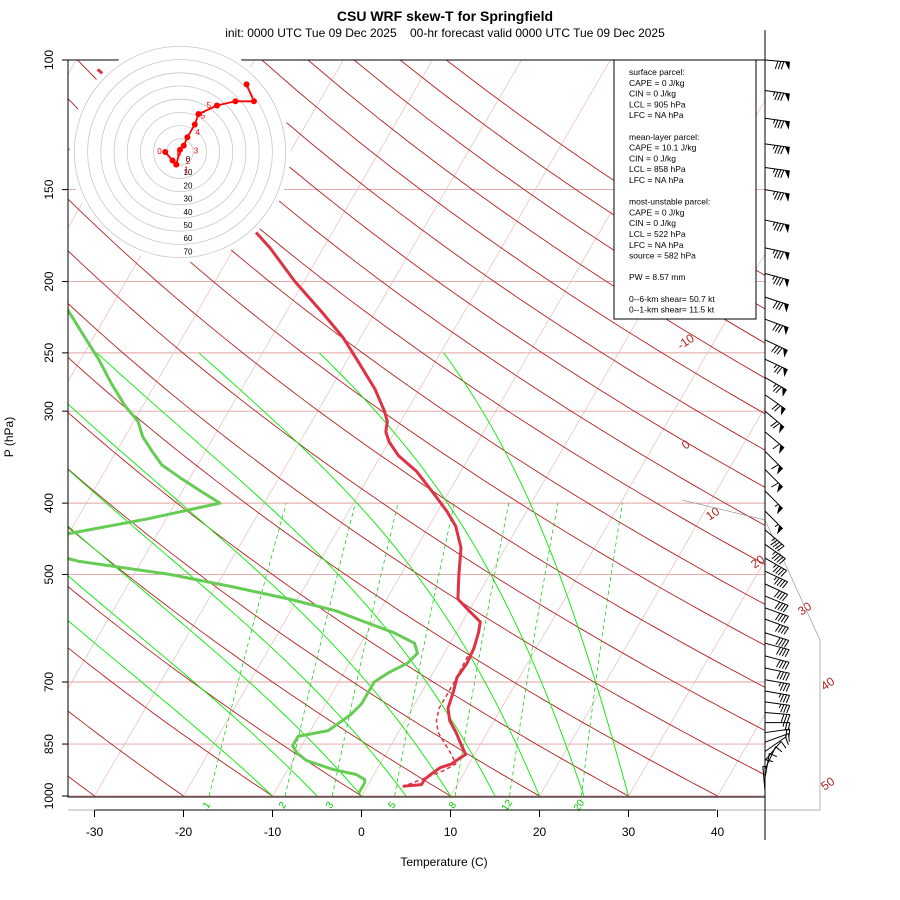 The width and height of the screenshot is (900, 900). Describe the element at coordinates (188, 212) in the screenshot. I see `hodograph-ring-label: 40` at that location.